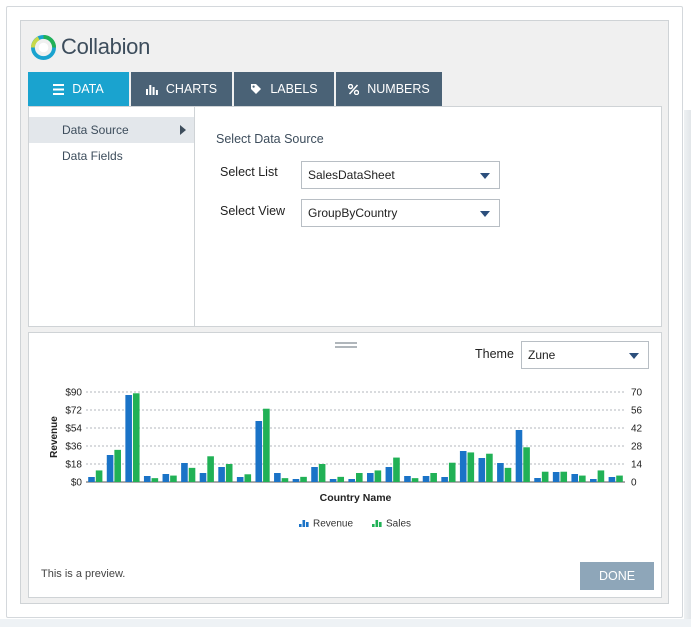 The width and height of the screenshot is (691, 627). I want to click on y-tick-label: $72, so click(73, 411).